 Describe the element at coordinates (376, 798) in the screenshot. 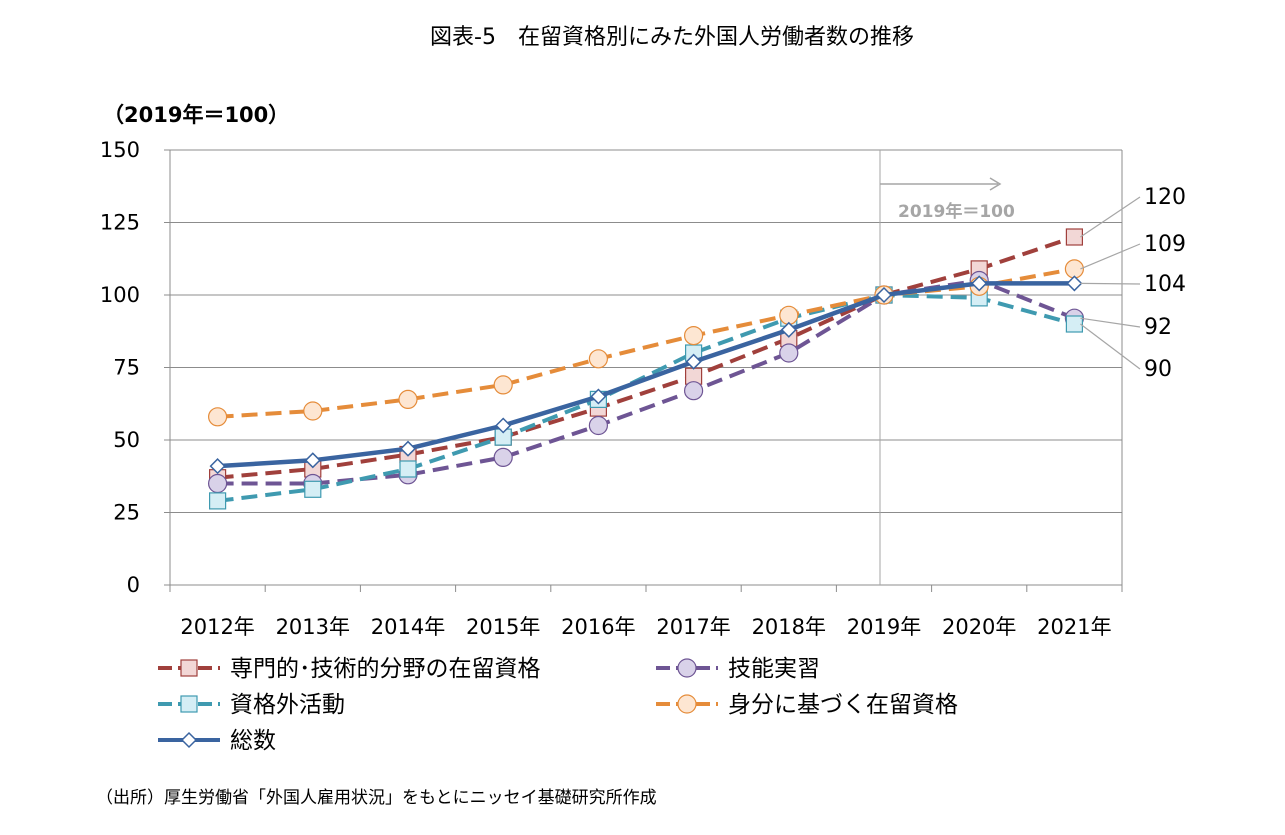

I see `source-note: （出所）厚生労働省「外国人雇用状況」をもとにニッセイ基礎研究所作成` at that location.